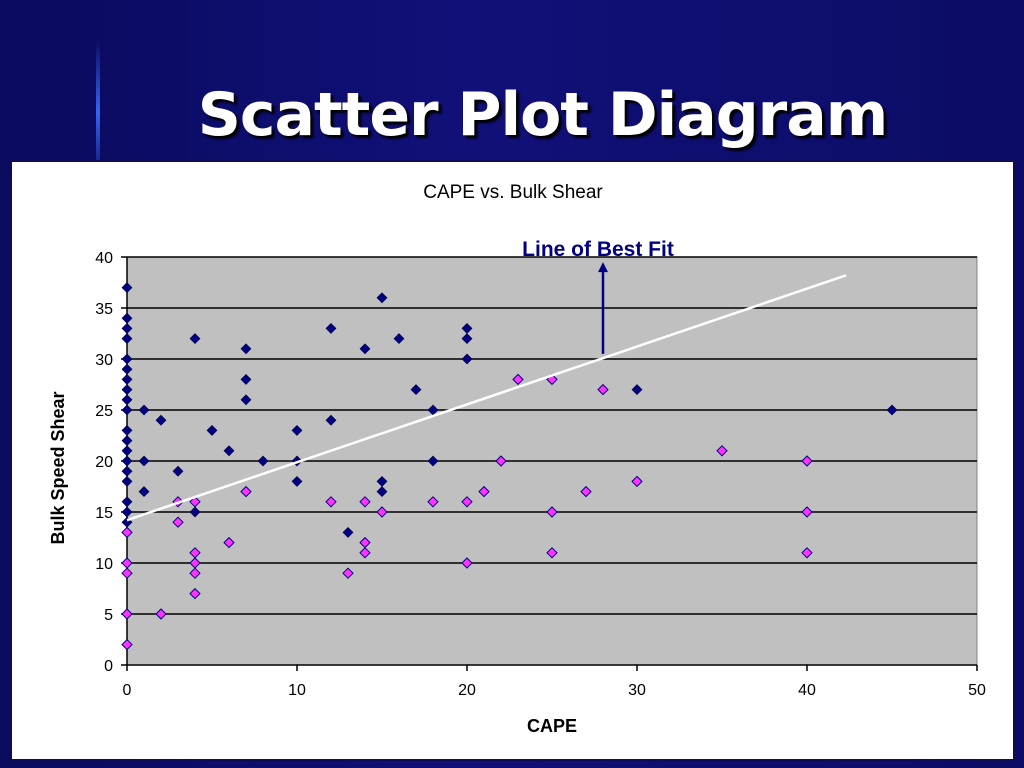 The height and width of the screenshot is (768, 1024). Describe the element at coordinates (467, 690) in the screenshot. I see `x-tick-label-20: 20` at that location.